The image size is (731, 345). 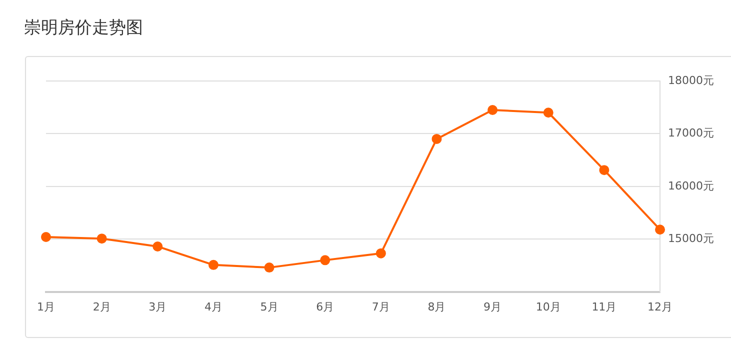 What do you see at coordinates (691, 185) in the screenshot?
I see `y-tick-label: 16000元` at bounding box center [691, 185].